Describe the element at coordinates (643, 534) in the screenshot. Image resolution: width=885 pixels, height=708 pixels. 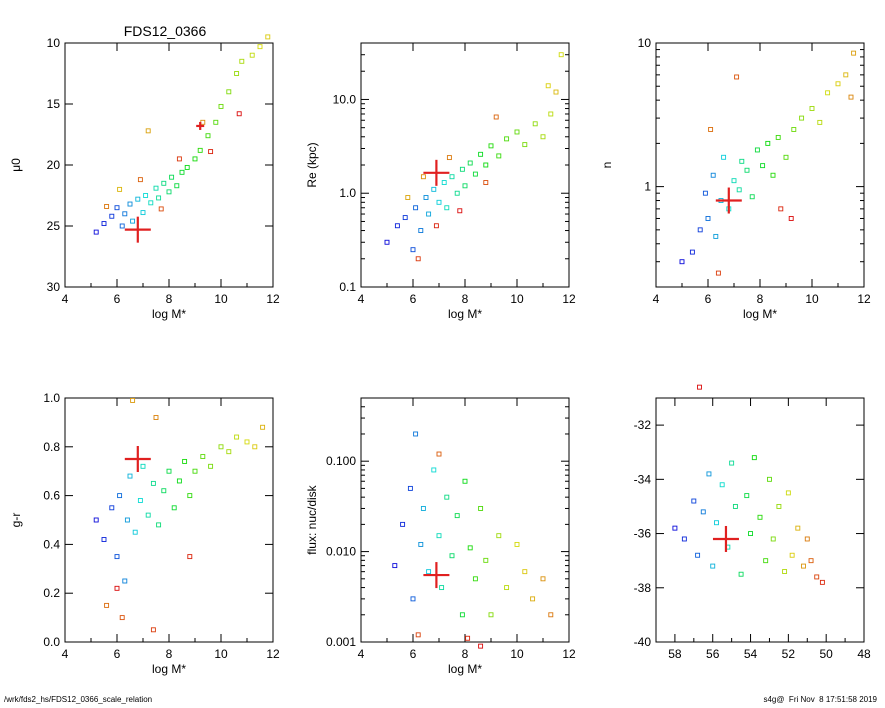
I see `y-tick-label: -36` at that location.